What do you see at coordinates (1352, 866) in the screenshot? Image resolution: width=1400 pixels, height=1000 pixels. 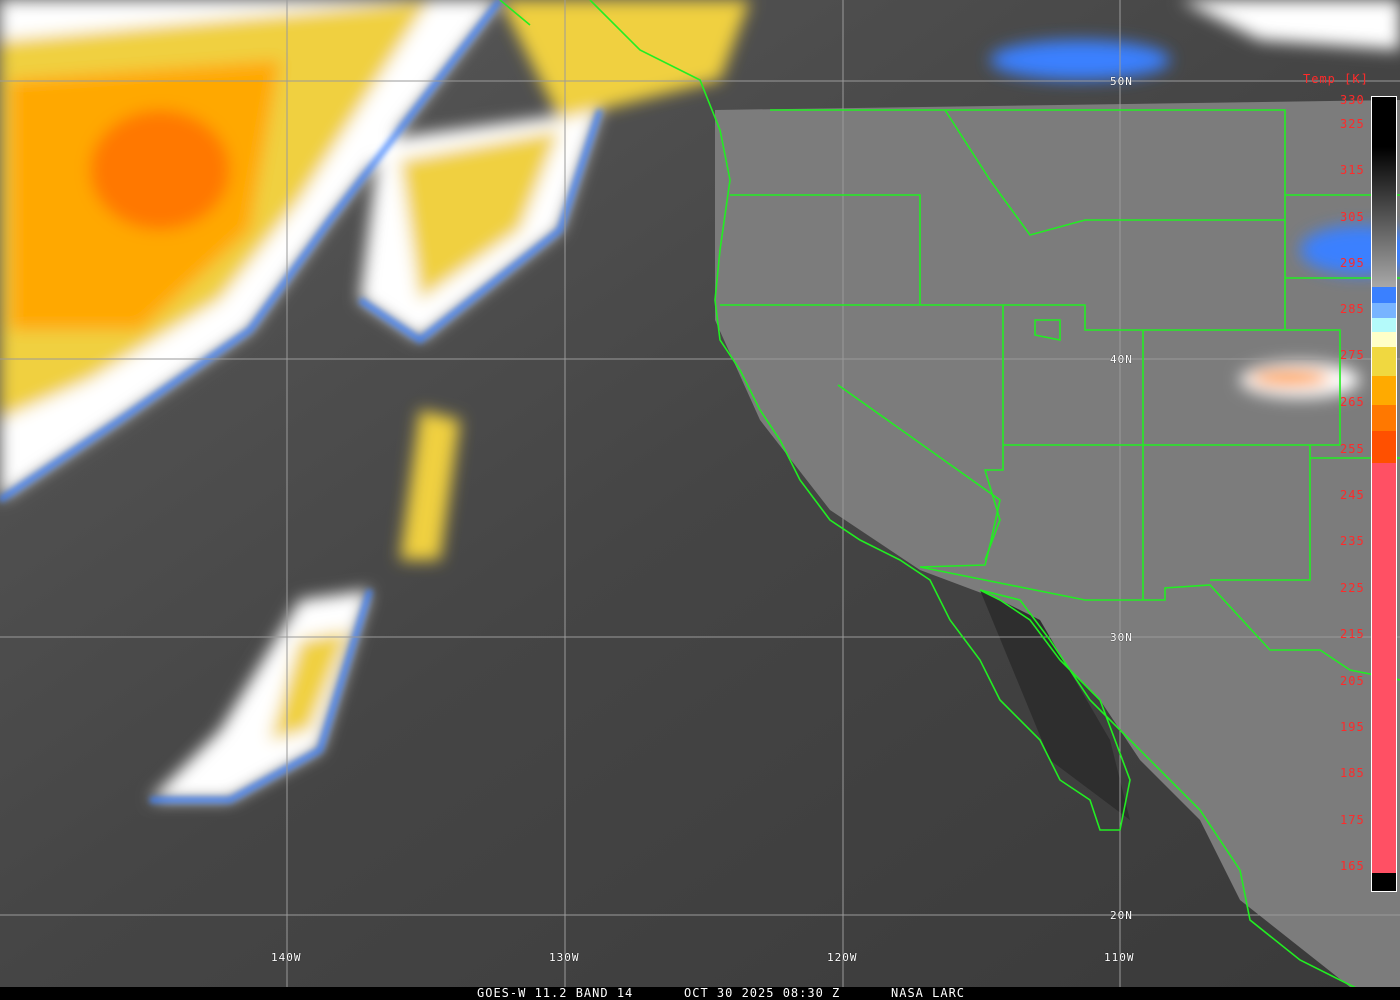 I see `colorbar-tick-165: 165` at bounding box center [1352, 866].